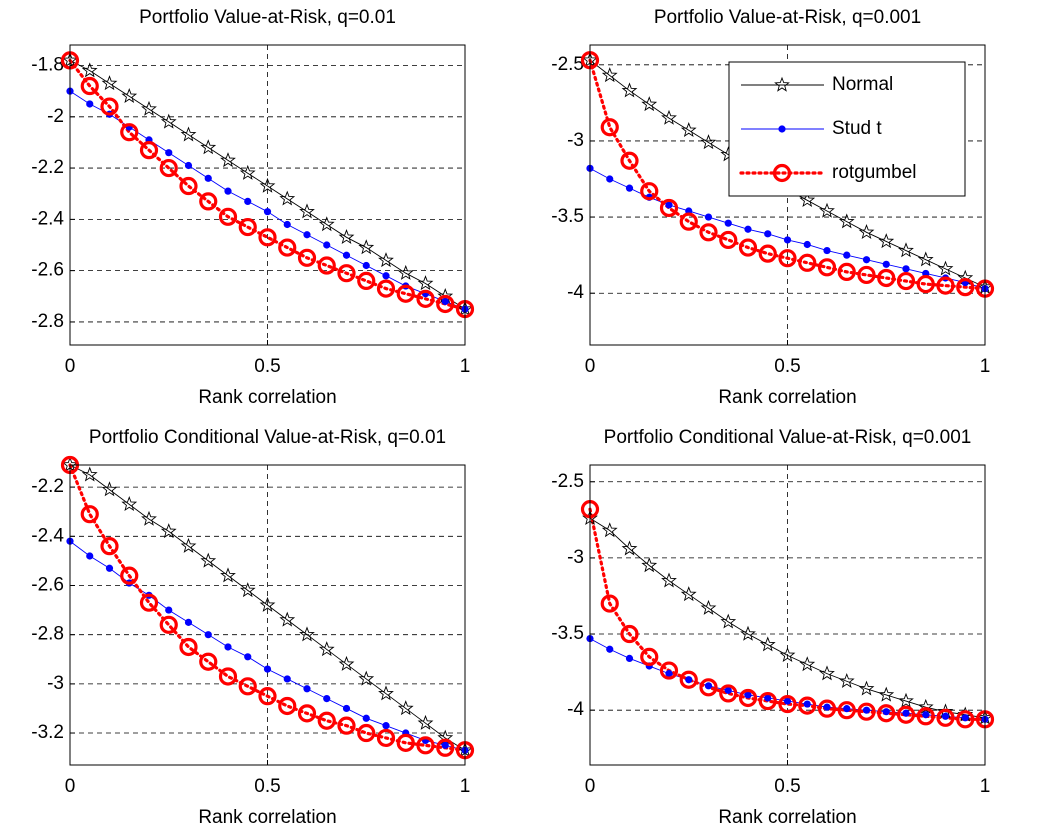  What do you see at coordinates (590, 366) in the screenshot?
I see `x-tick-label: 0` at bounding box center [590, 366].